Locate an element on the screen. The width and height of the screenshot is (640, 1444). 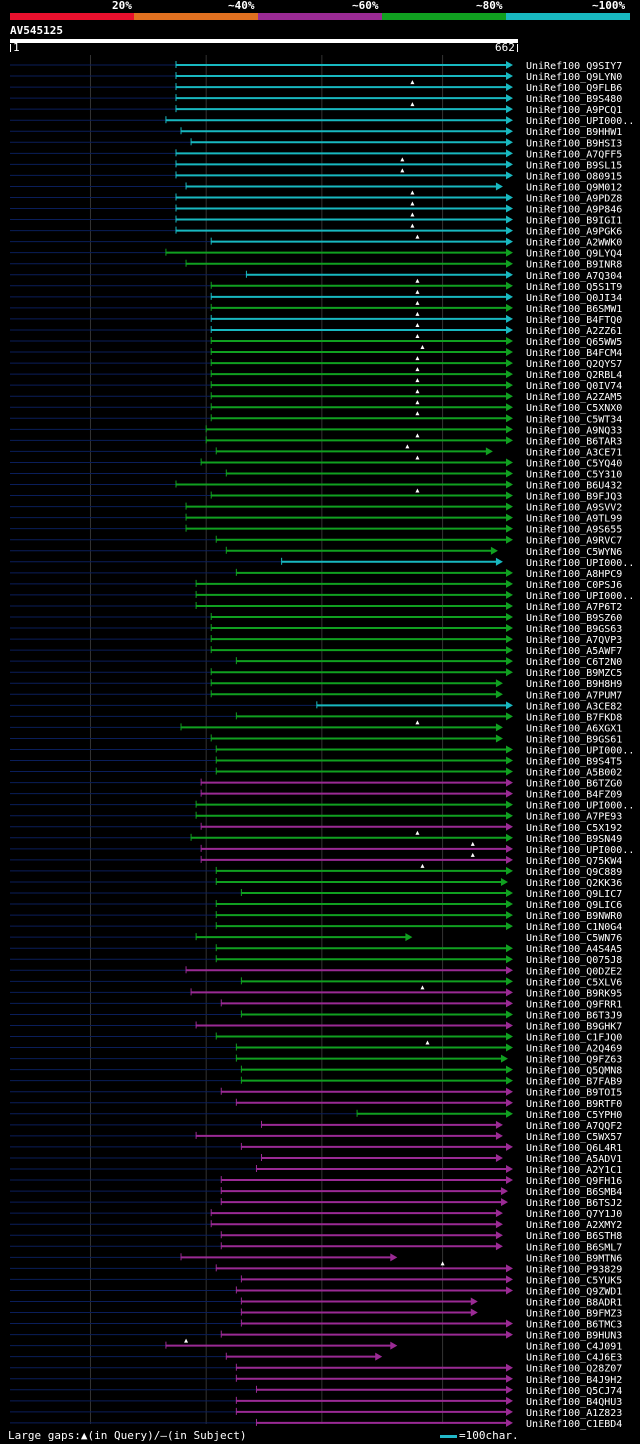
hit-label: UniRef100_Q75KW4 is located at coordinates (574, 861).